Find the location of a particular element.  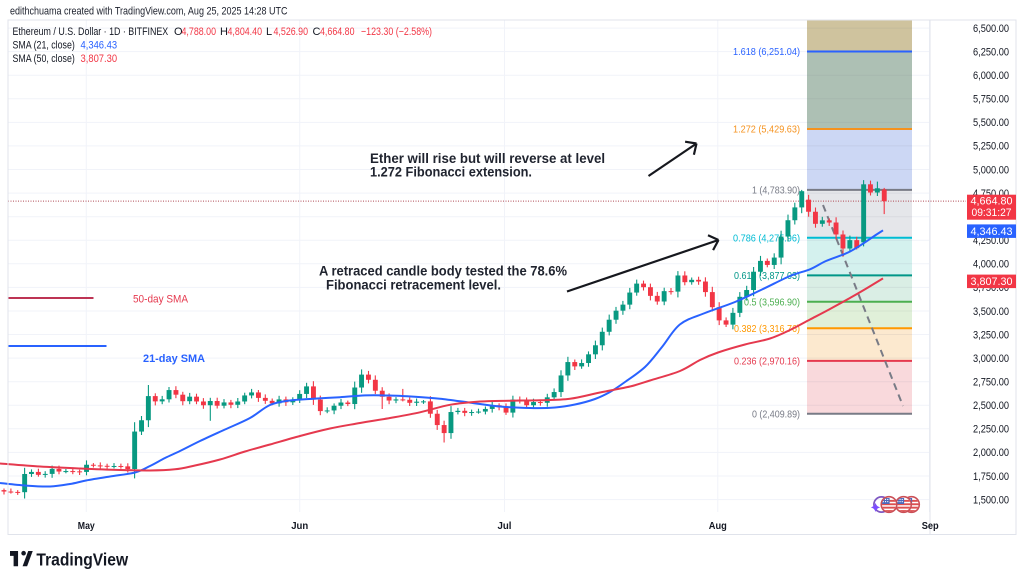

svg-text: 2,750.00 is located at coordinates (991, 383).